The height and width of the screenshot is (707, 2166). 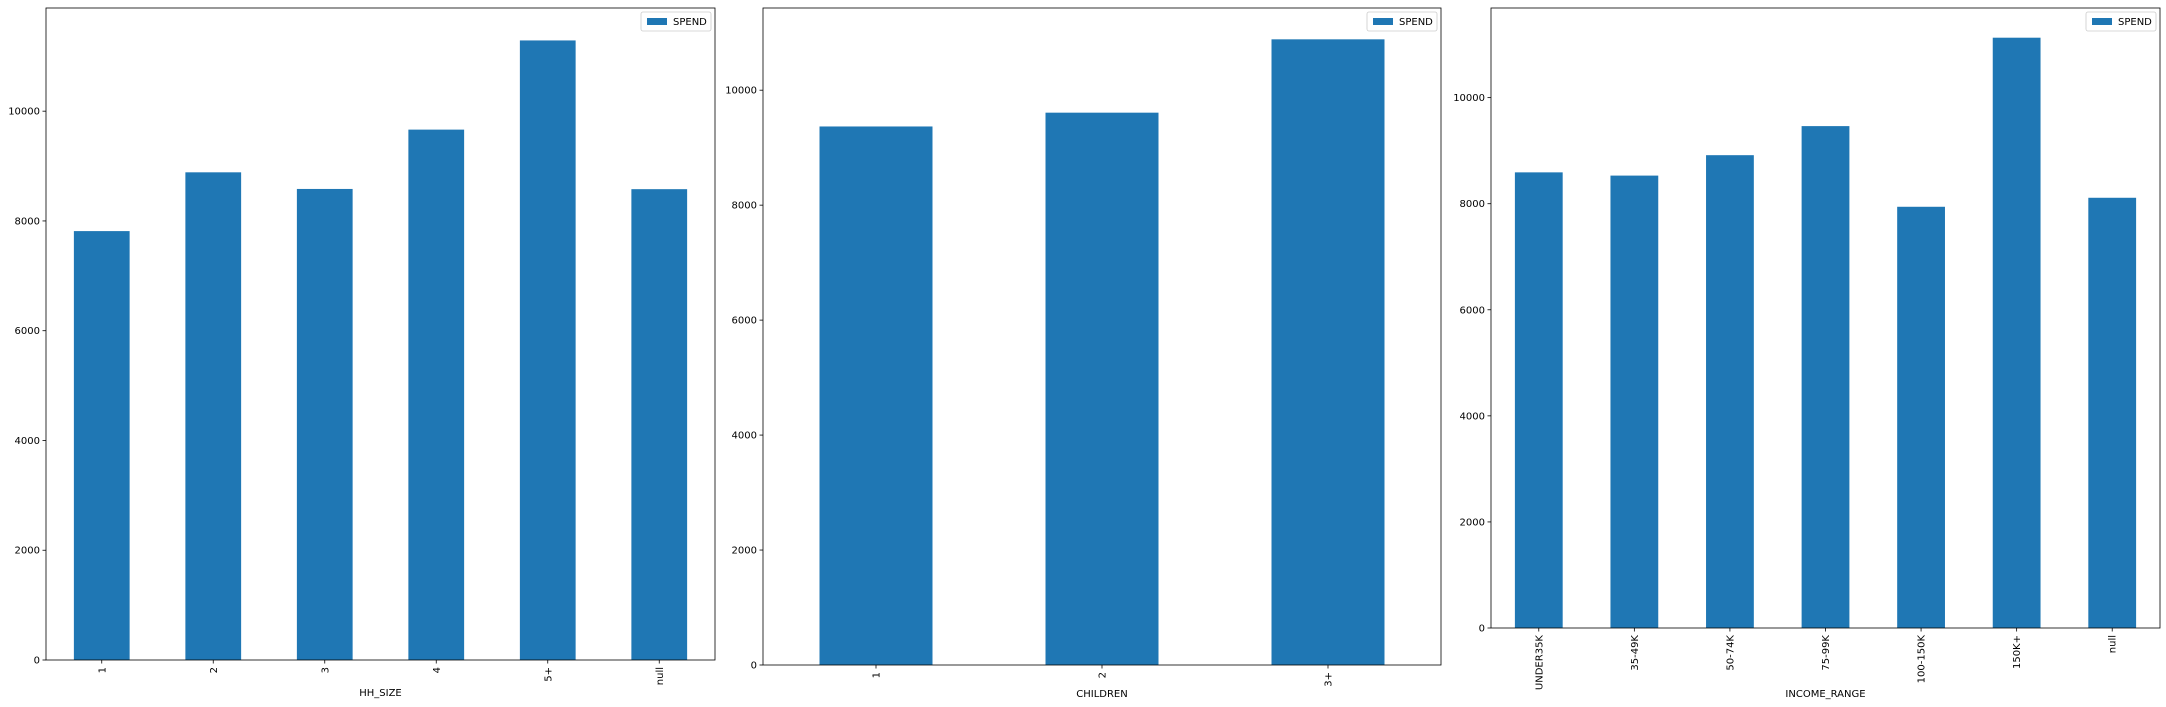 What do you see at coordinates (1538, 400) in the screenshot?
I see `bar-UNDER35K` at bounding box center [1538, 400].